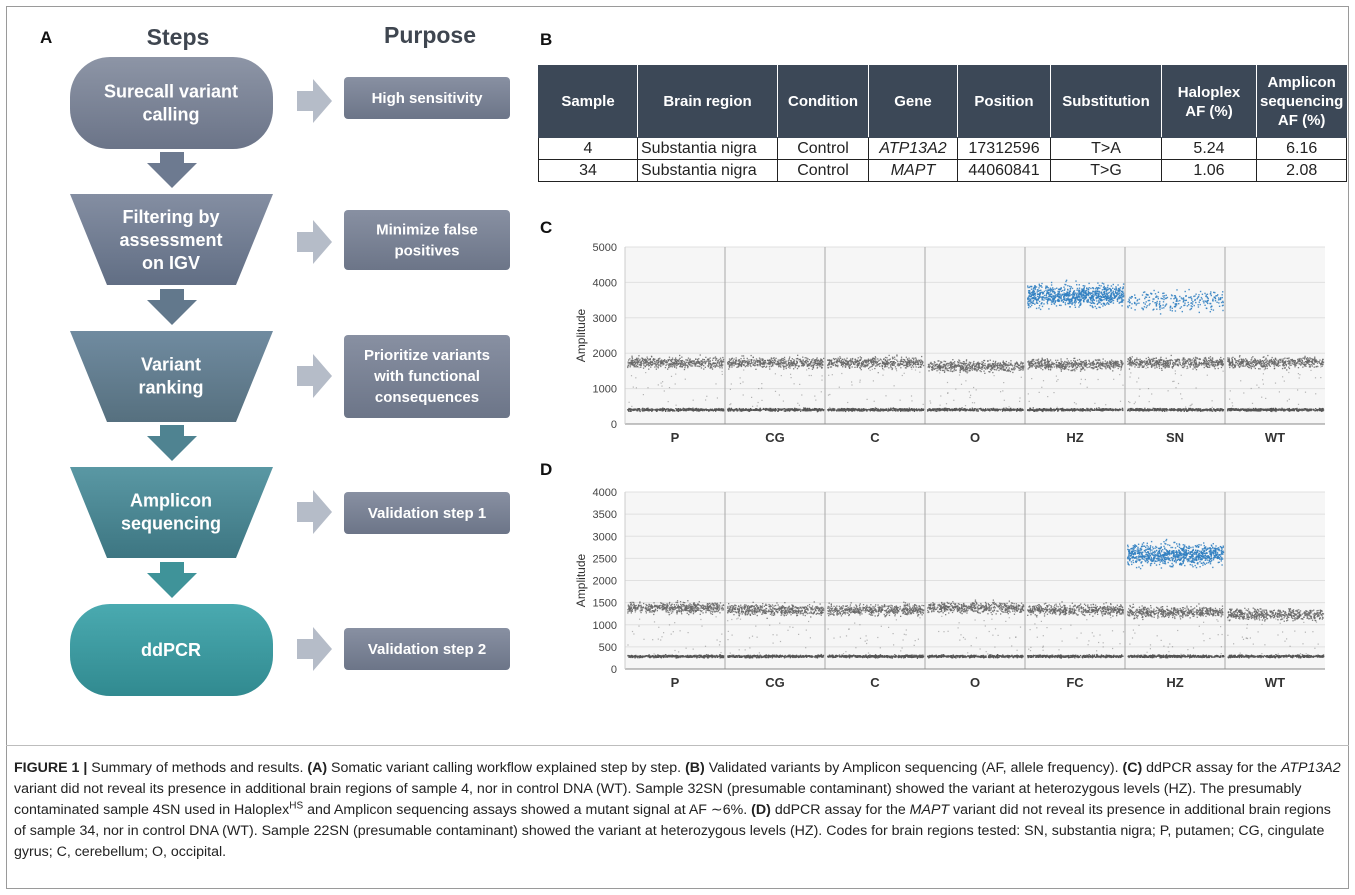 Image resolution: width=1355 pixels, height=895 pixels. What do you see at coordinates (1175, 437) in the screenshot?
I see `x-tick-label: SN` at bounding box center [1175, 437].